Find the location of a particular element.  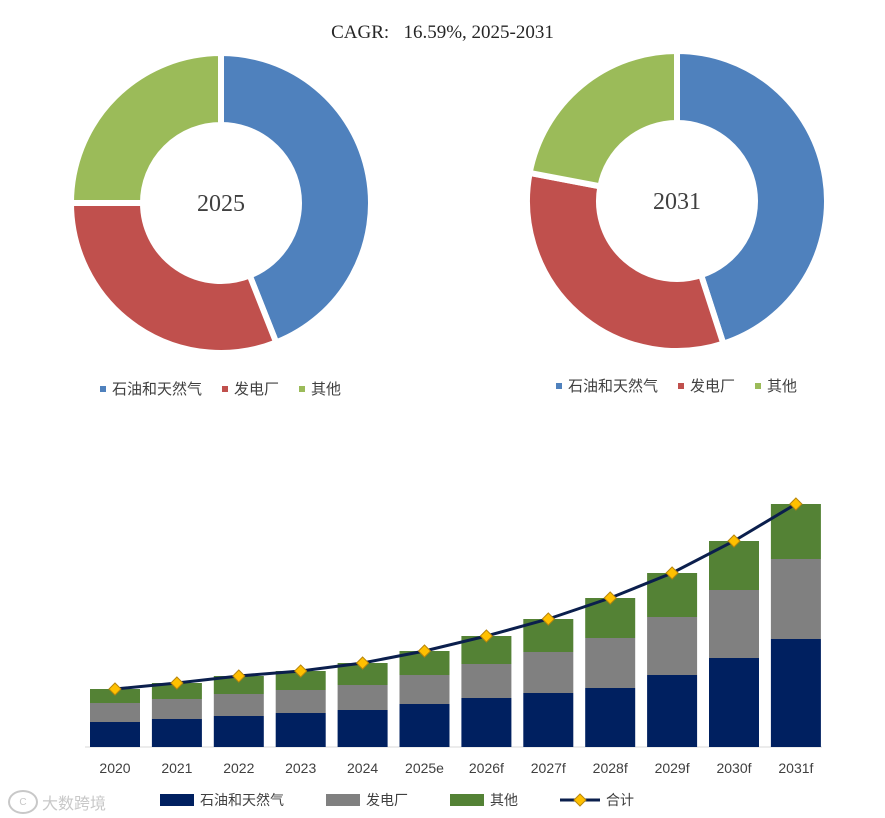

watermark: C 大数跨境 is located at coordinates (57, 802).